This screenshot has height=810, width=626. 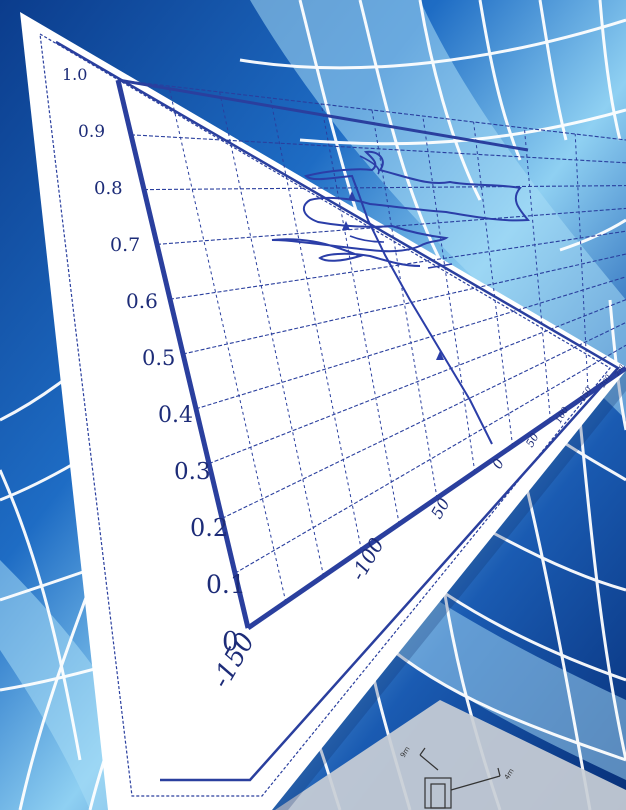 What do you see at coordinates (532, 440) in the screenshot?
I see `x-tick-label: 50` at bounding box center [532, 440].